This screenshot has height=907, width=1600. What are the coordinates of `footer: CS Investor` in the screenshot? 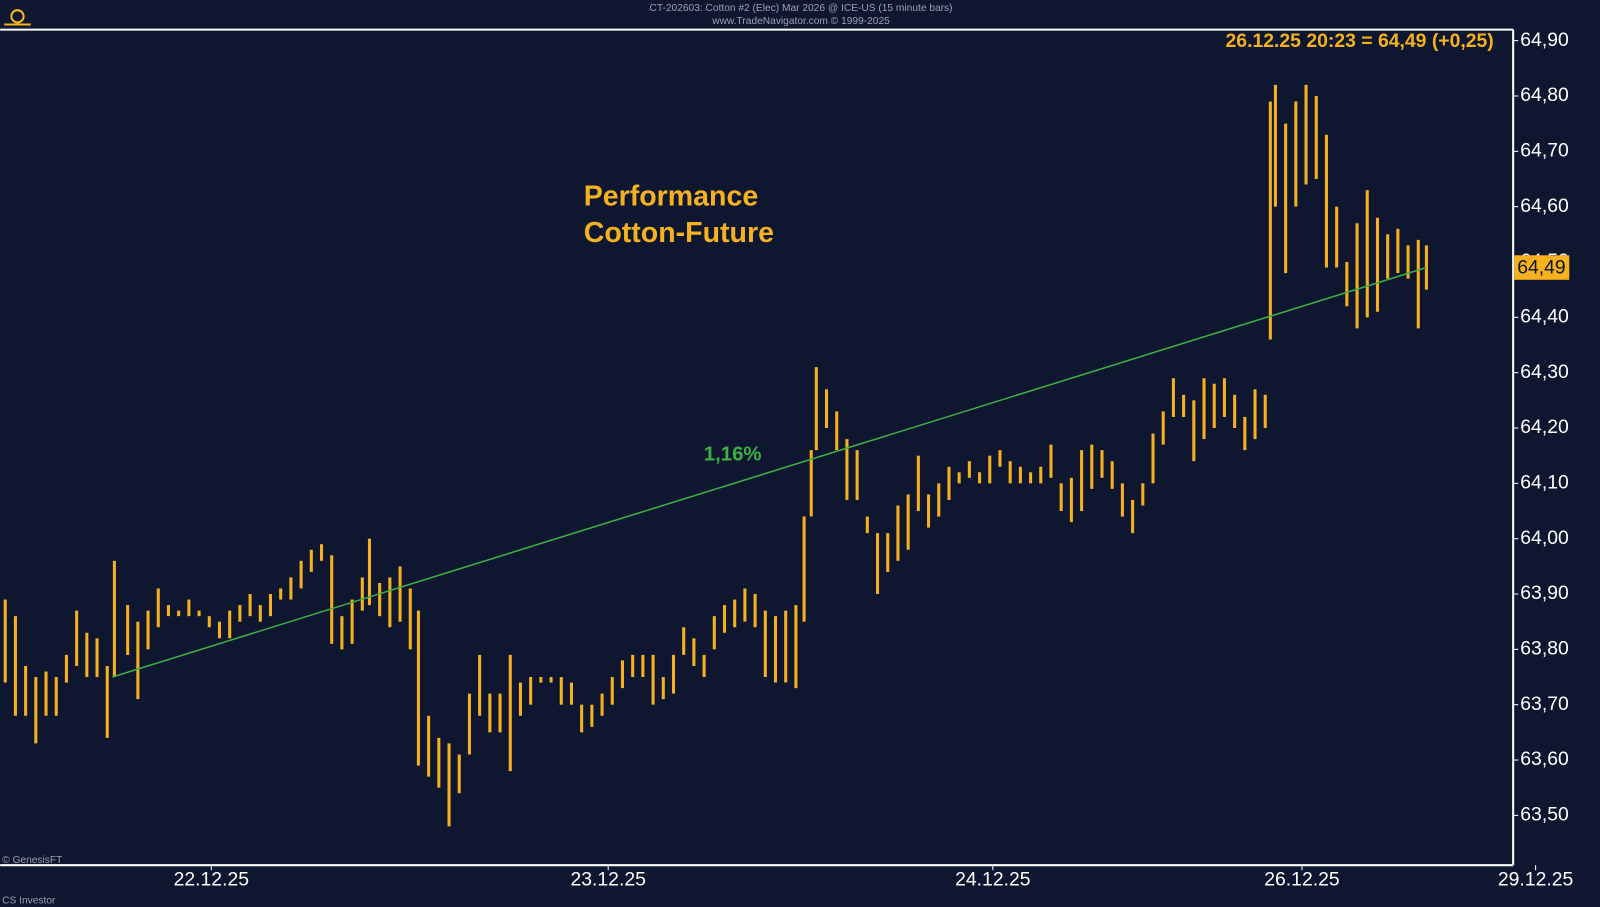 It's located at (29, 901).